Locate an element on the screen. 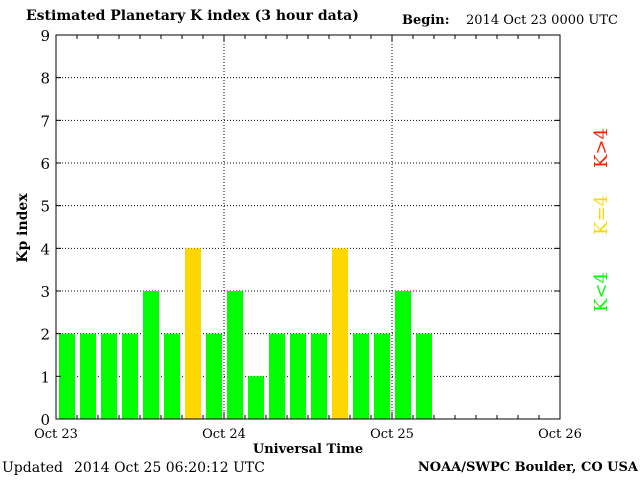 The height and width of the screenshot is (480, 640). x-tick-label: Oct 23 is located at coordinates (56, 434).